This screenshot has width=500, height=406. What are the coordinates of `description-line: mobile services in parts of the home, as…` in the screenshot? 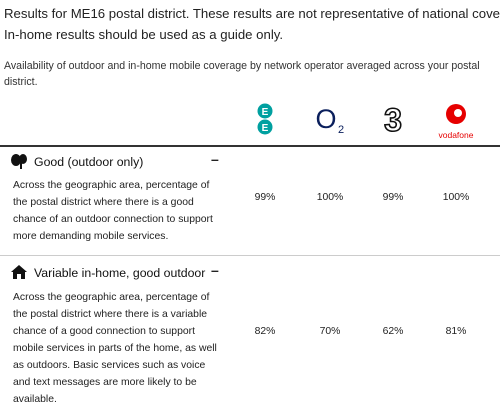 It's located at (115, 348).